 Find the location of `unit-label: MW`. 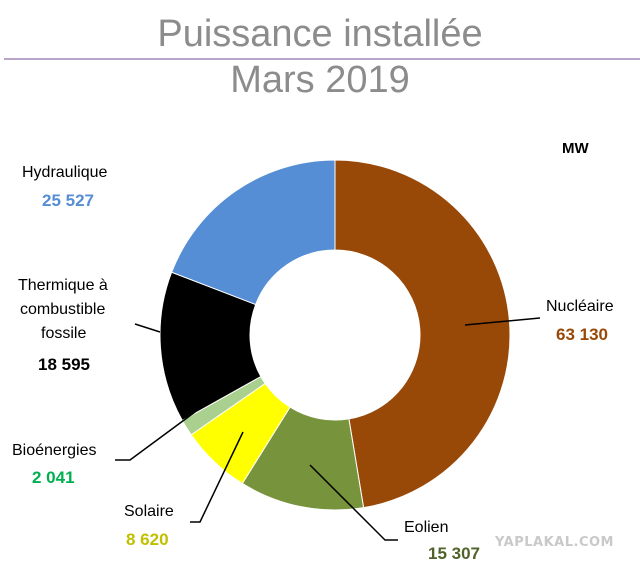

unit-label: MW is located at coordinates (575, 148).